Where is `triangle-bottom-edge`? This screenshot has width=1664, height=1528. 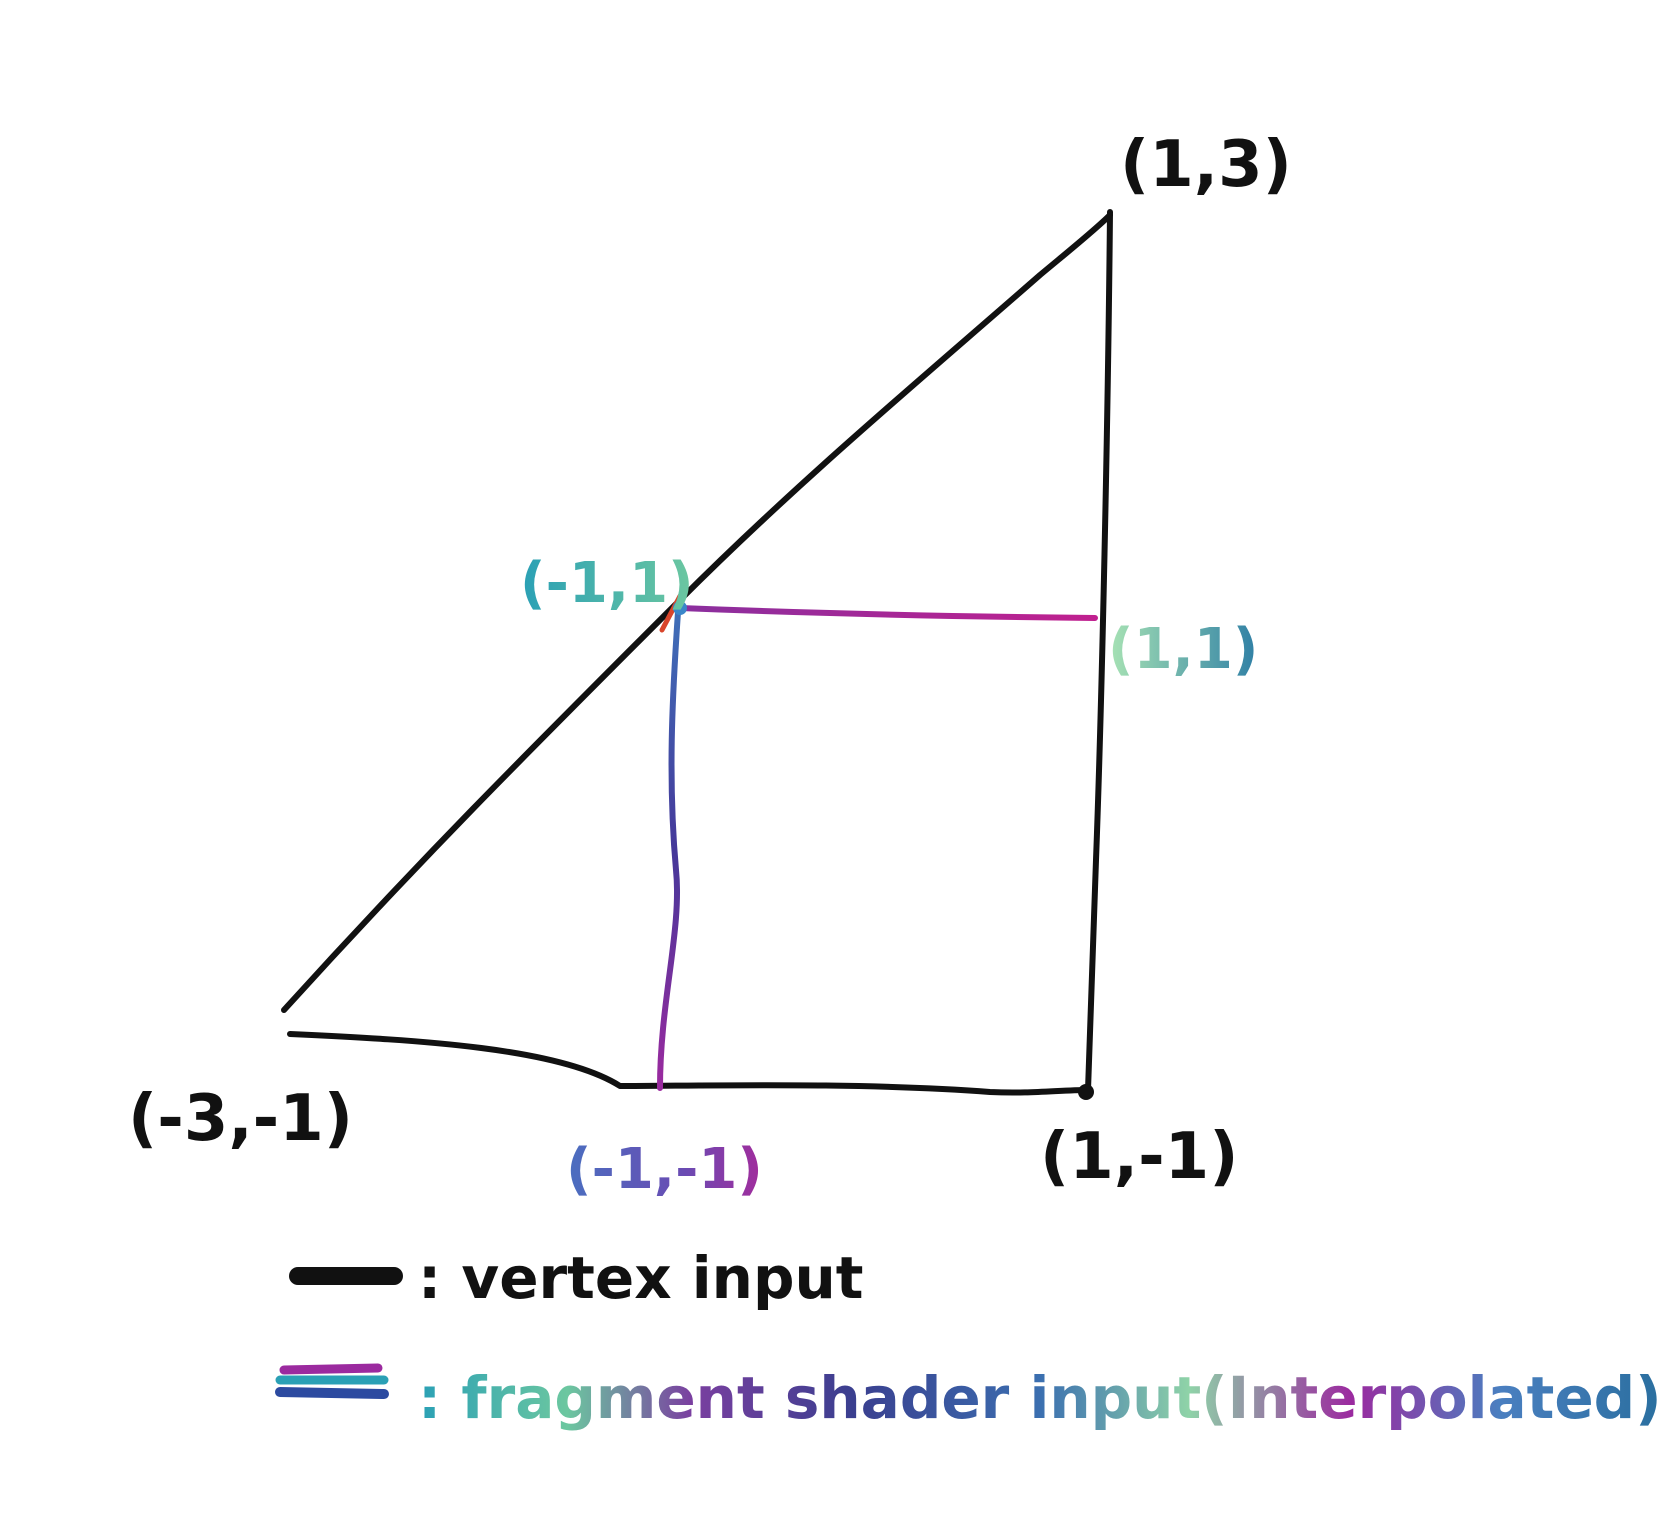 triangle-bottom-edge is located at coordinates (689, 1063).